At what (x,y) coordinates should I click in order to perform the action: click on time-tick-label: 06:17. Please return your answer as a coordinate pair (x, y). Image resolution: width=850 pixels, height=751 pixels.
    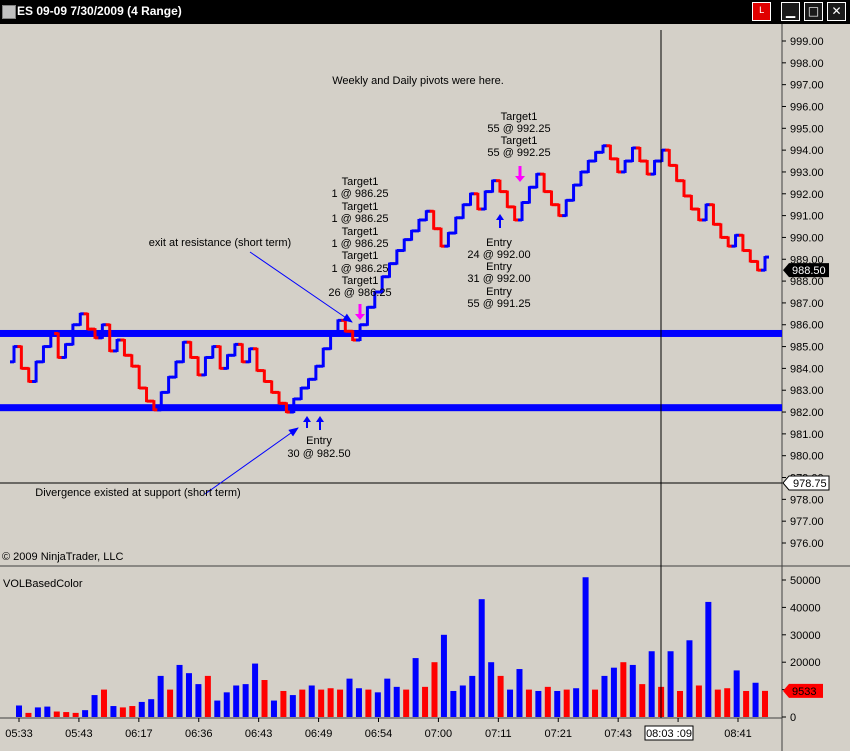
    Looking at the image, I should click on (139, 734).